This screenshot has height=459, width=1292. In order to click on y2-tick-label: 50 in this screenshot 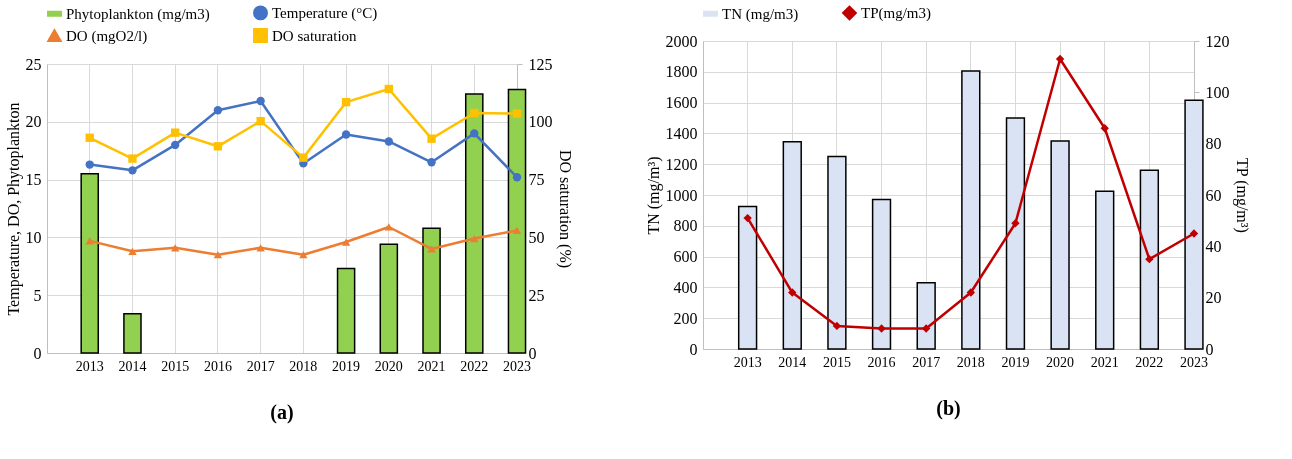, I will do `click(536, 237)`.